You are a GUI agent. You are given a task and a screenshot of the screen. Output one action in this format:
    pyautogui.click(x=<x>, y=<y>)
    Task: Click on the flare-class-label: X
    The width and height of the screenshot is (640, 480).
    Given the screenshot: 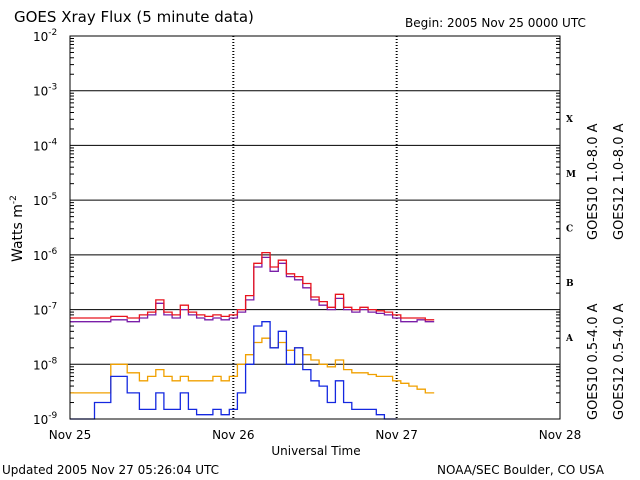 What is the action you would take?
    pyautogui.click(x=569, y=120)
    